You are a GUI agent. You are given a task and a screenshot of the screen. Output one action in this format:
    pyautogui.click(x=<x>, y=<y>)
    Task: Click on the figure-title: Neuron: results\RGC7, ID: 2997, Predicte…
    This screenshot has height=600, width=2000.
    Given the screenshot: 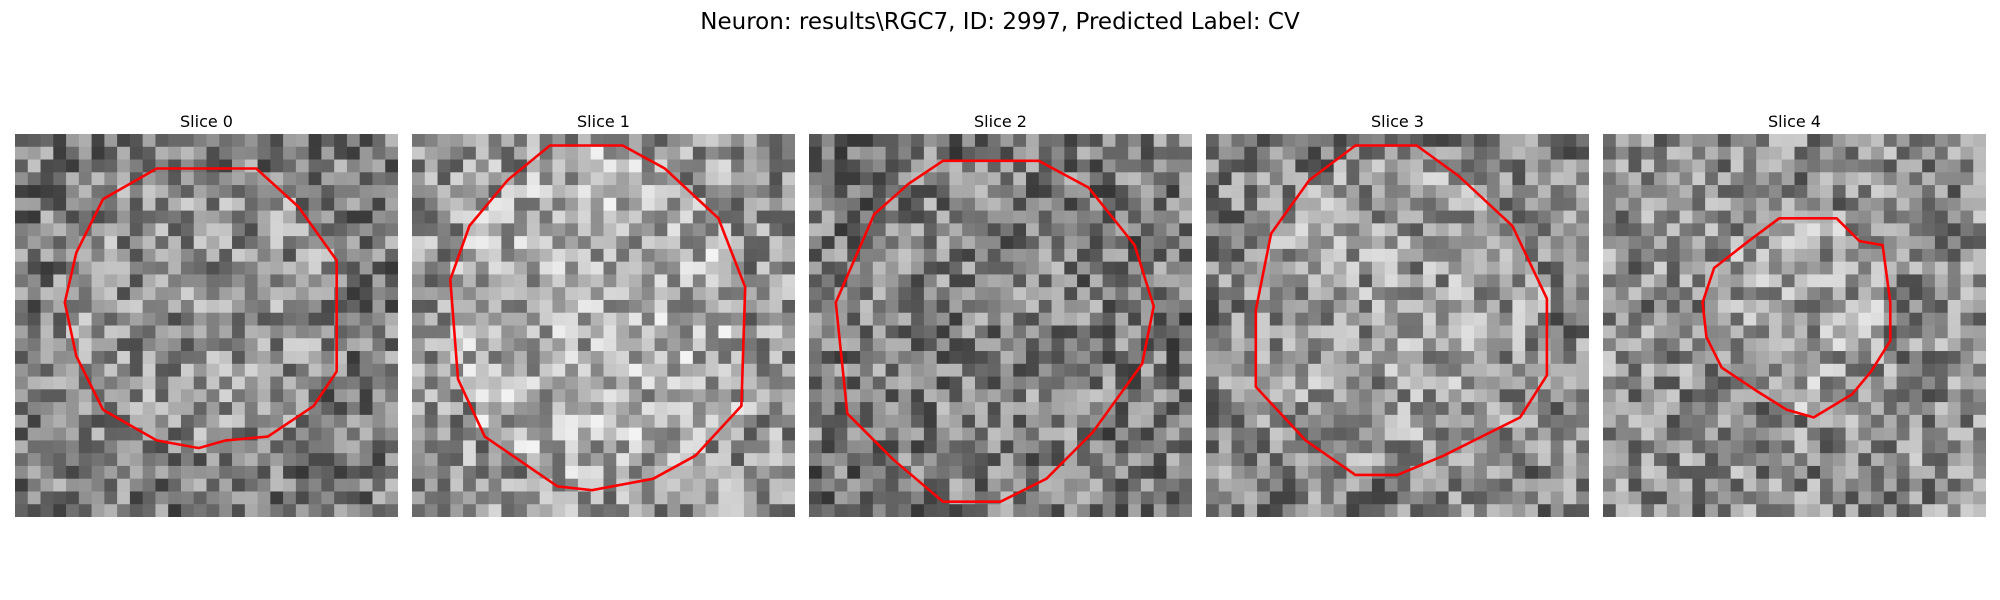 What is the action you would take?
    pyautogui.click(x=1000, y=22)
    